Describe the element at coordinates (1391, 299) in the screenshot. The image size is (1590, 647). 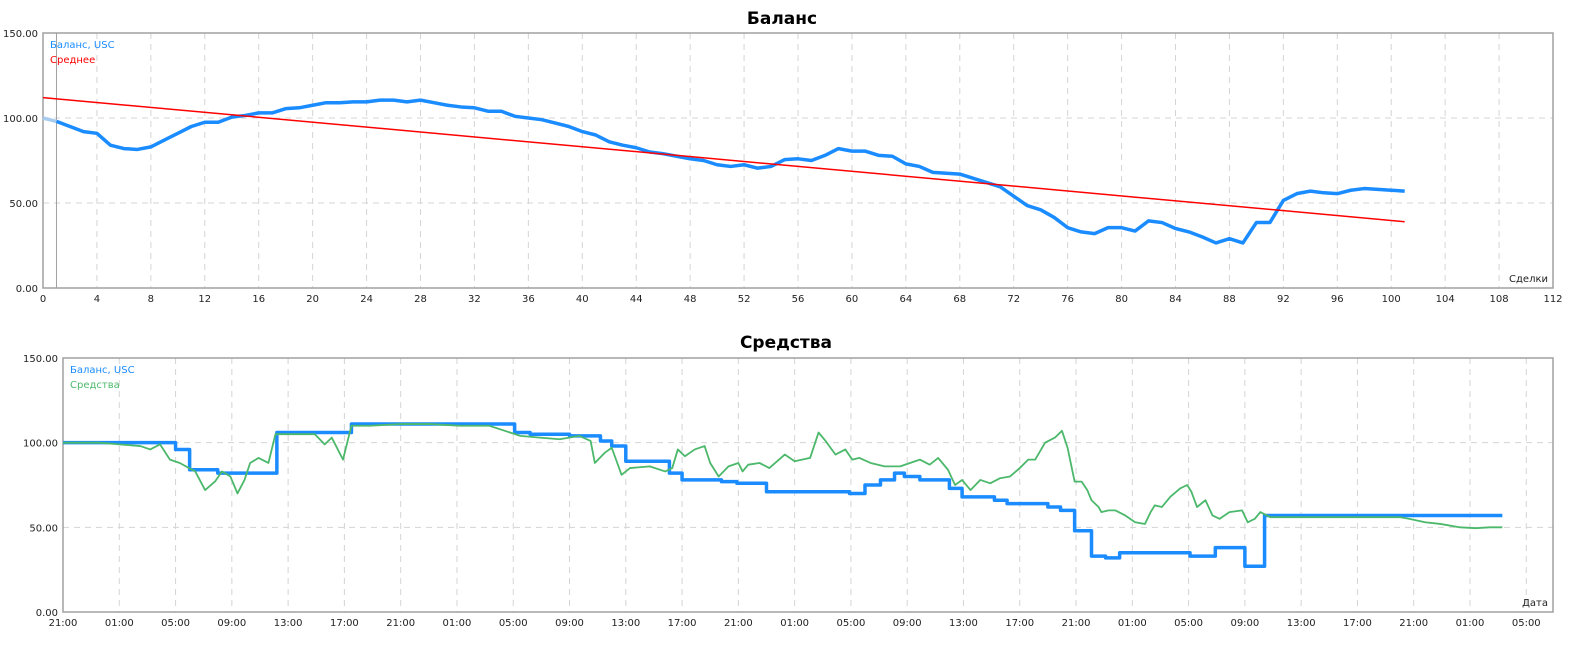
I see `x-tick-label: 100` at that location.